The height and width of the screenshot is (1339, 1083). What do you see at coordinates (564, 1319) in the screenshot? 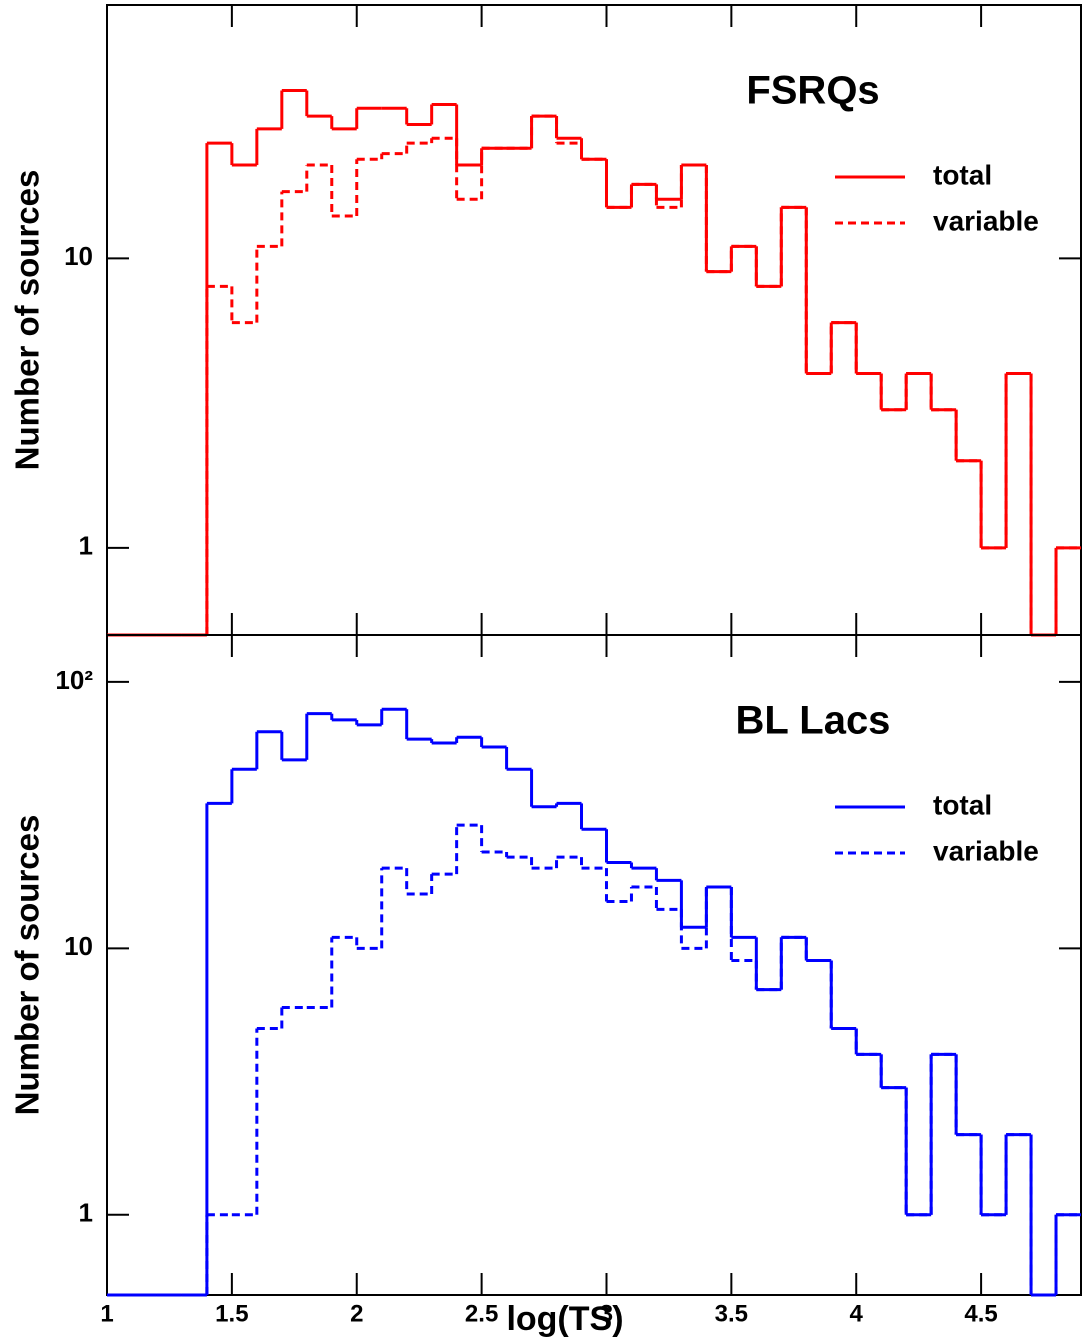
I see `x-axis-label: log(TS)` at bounding box center [564, 1319].